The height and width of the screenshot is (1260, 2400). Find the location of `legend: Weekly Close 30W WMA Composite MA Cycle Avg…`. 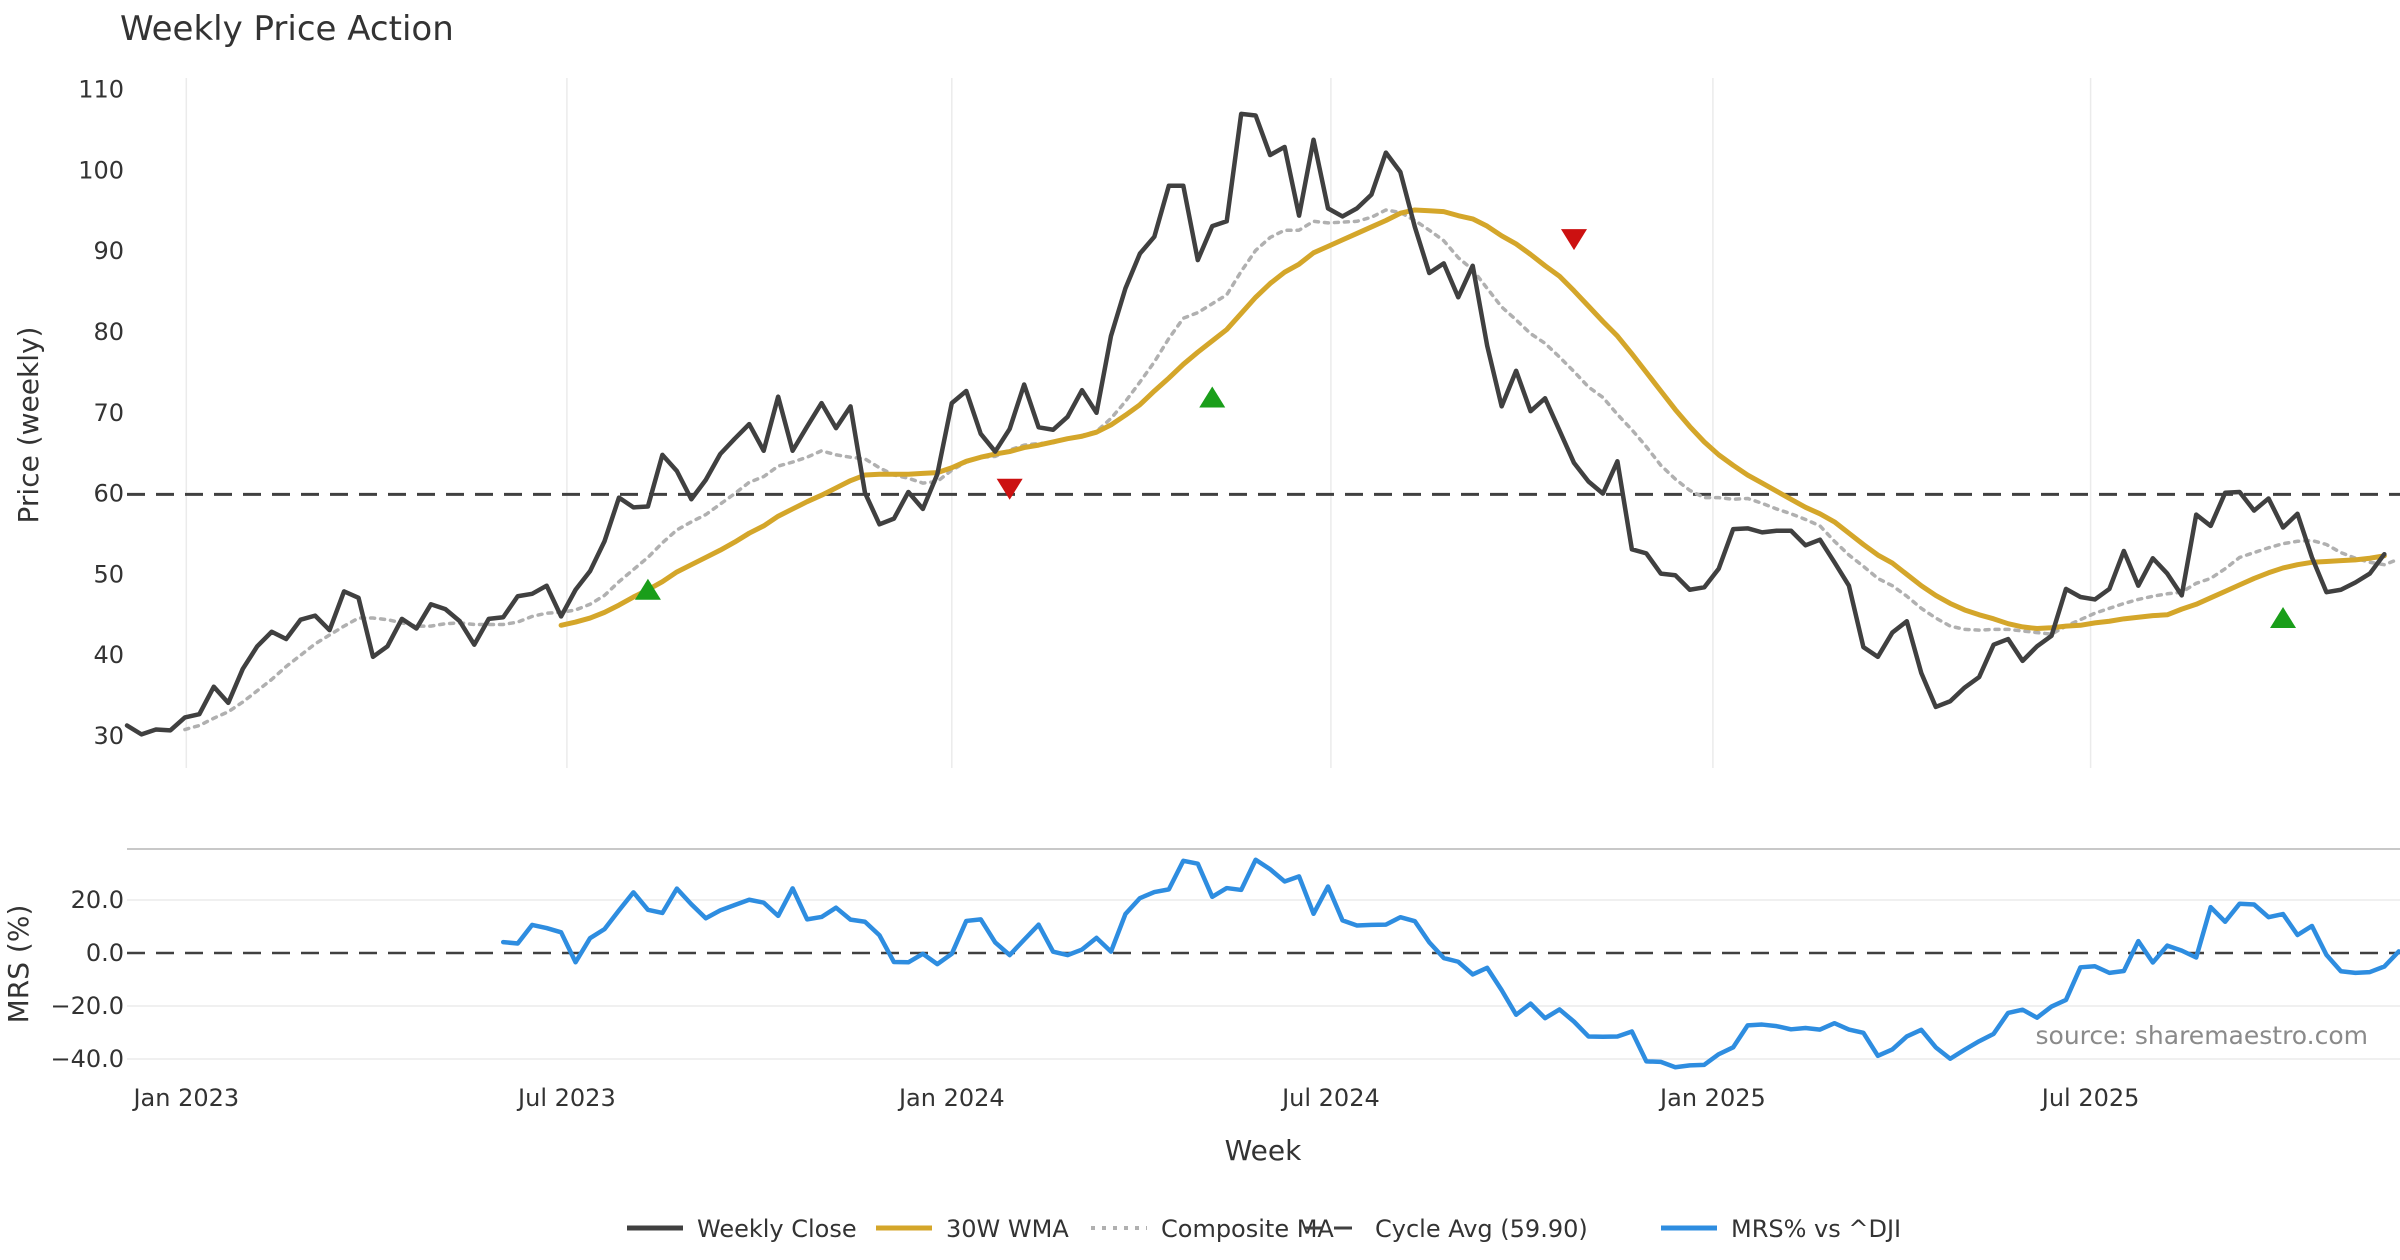

legend: Weekly Close 30W WMA Composite MA Cycle Avg… is located at coordinates (1264, 1229).